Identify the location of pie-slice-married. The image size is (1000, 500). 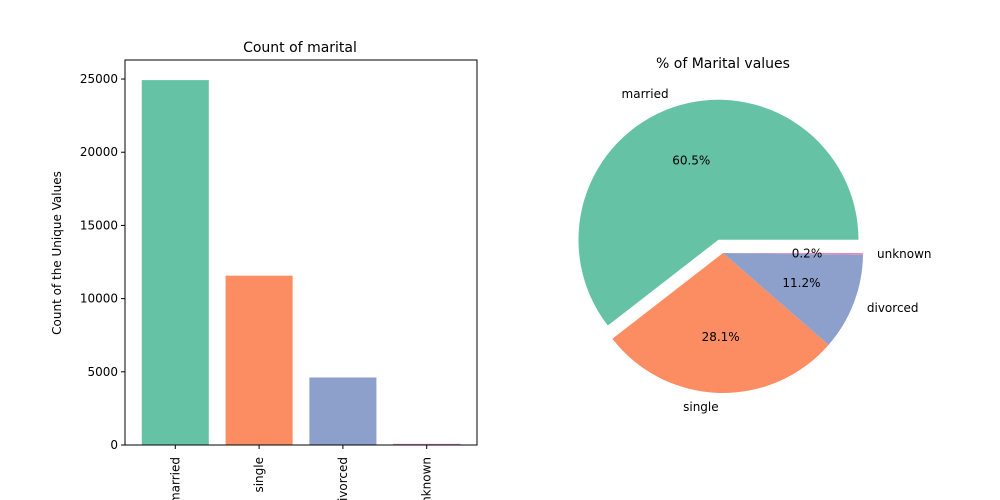
(718, 212).